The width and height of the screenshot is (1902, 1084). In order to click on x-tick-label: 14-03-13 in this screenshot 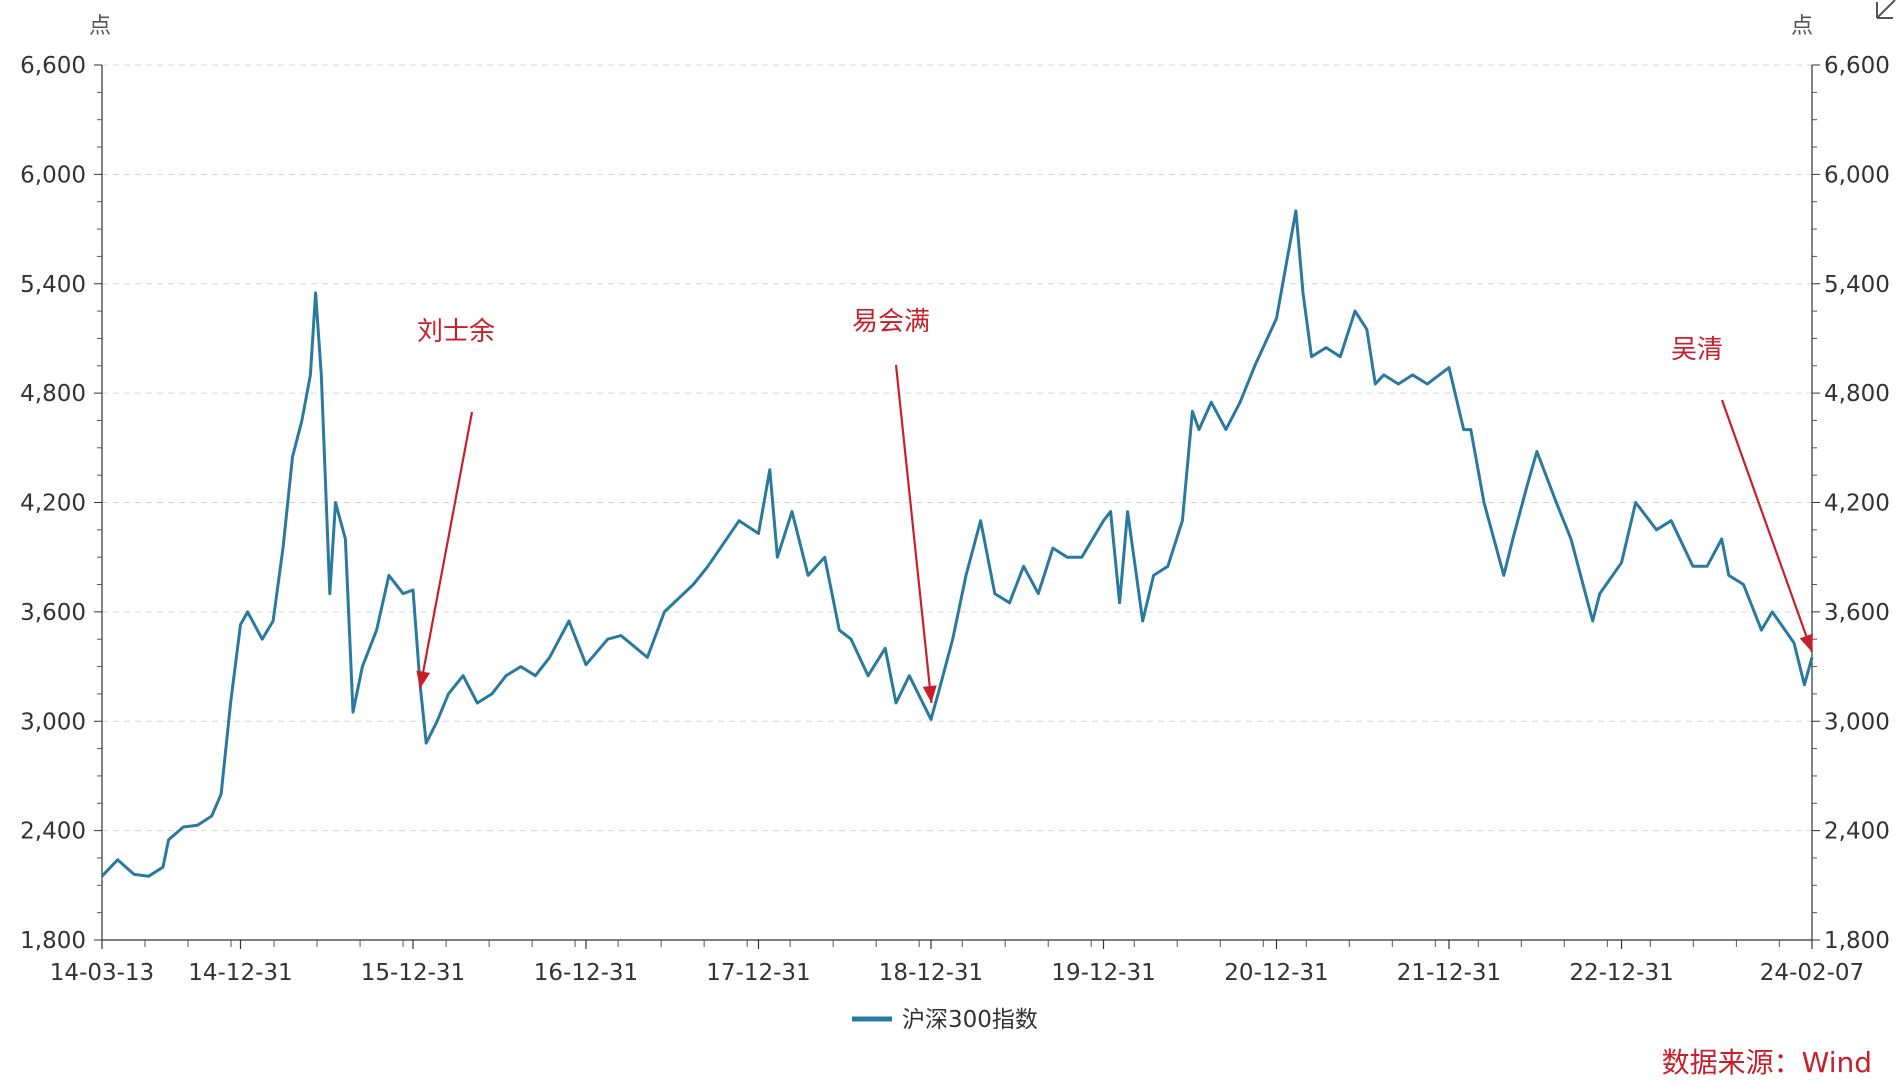, I will do `click(102, 973)`.